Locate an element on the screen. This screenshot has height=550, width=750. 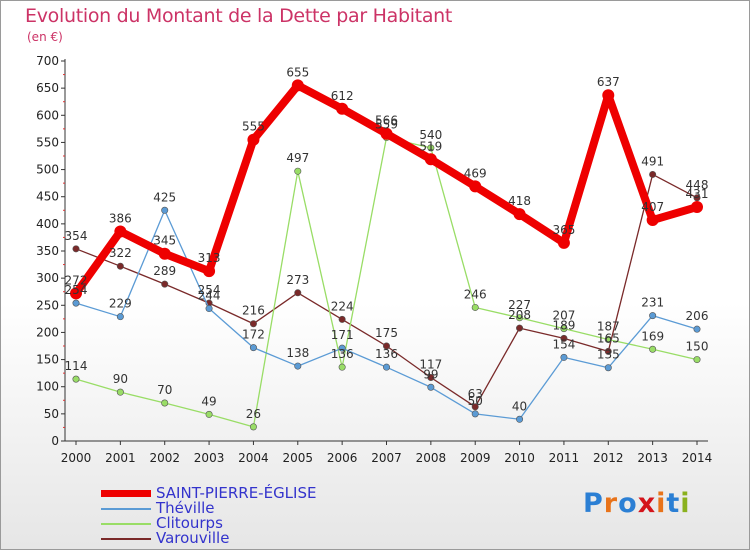
x-tick-label: 2007 is located at coordinates (386, 458).